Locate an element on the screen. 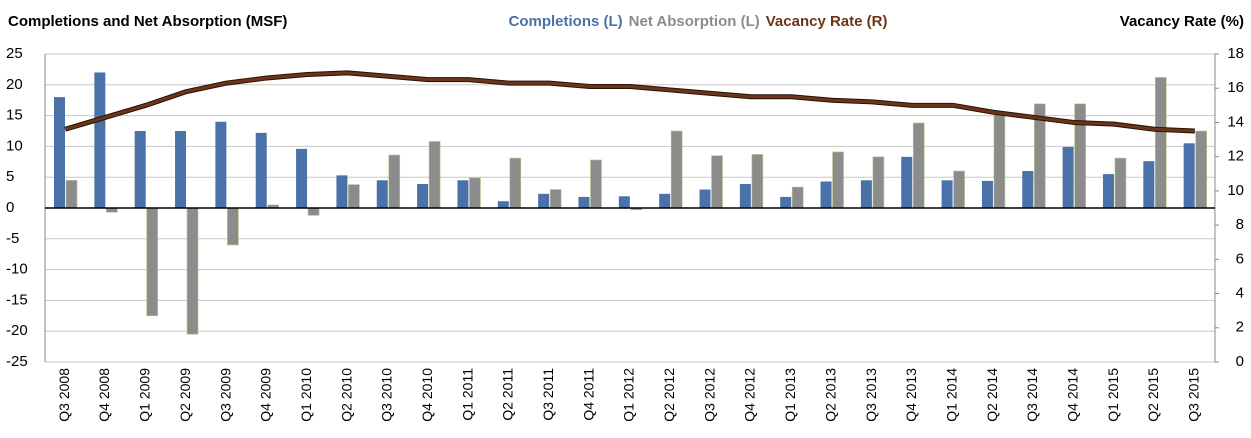 This screenshot has width=1251, height=438. x-tick-label: Q1 2009 is located at coordinates (145, 395).